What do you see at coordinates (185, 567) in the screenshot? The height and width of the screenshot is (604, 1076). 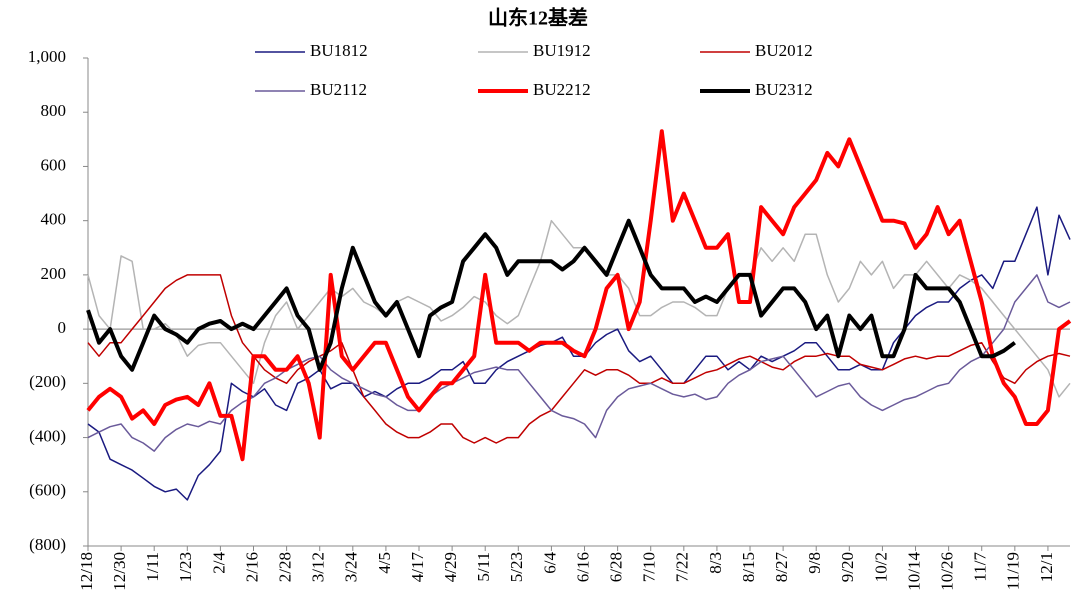 I see `x-tick-label: 1/23` at bounding box center [185, 567].